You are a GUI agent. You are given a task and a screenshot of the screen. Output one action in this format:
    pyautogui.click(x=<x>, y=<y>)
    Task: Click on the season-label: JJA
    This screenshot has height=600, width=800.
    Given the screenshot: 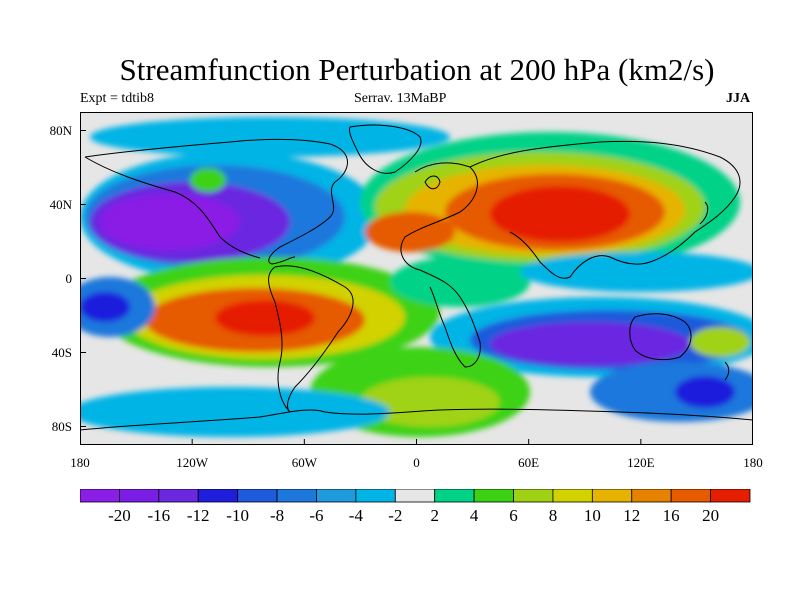 What is the action you would take?
    pyautogui.click(x=738, y=98)
    